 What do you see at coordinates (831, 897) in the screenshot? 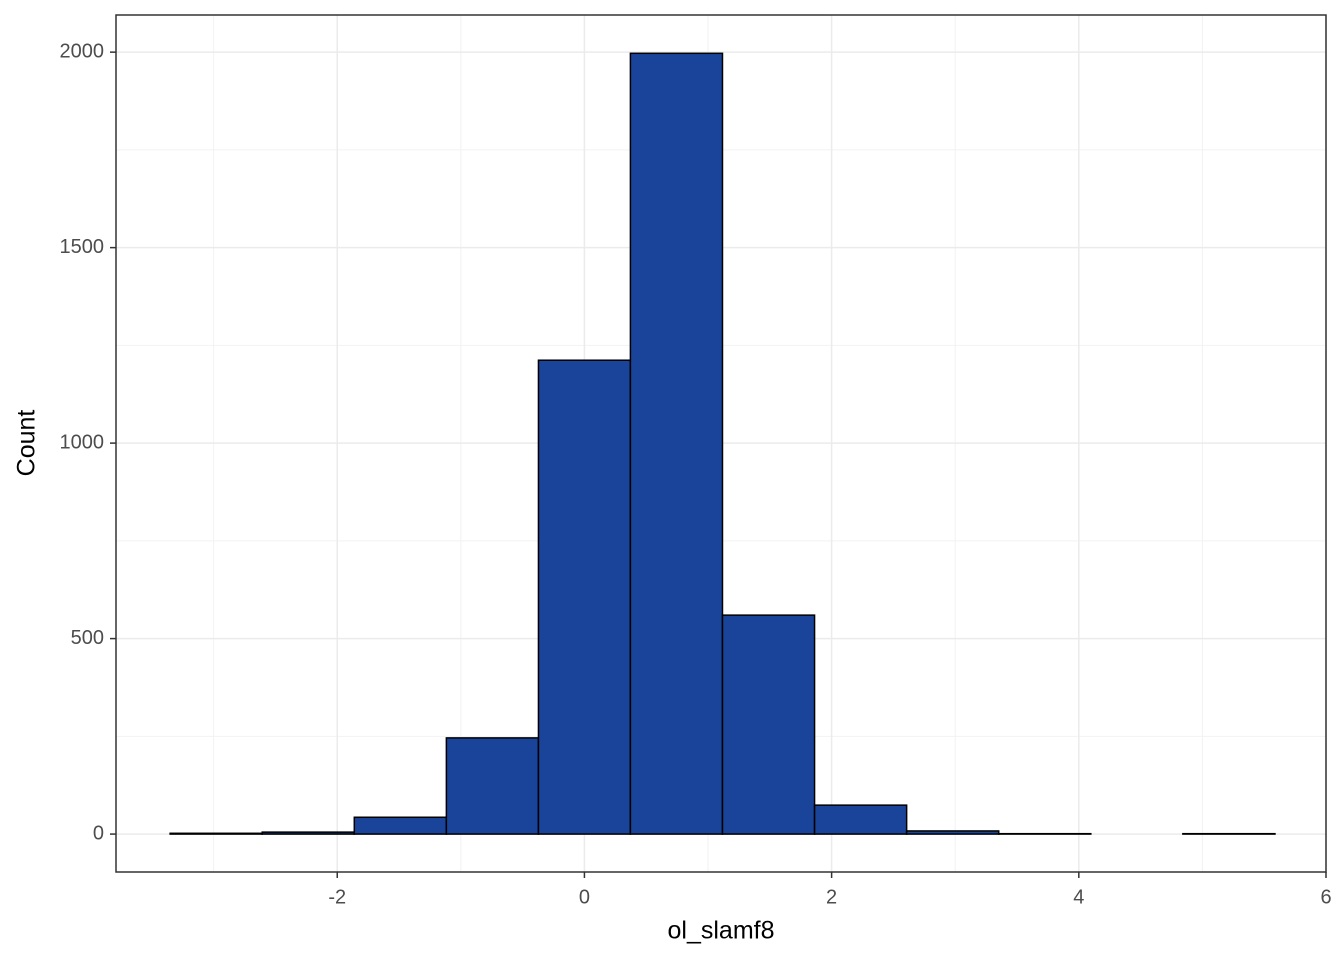
I see `x-tick-label: 2` at bounding box center [831, 897].